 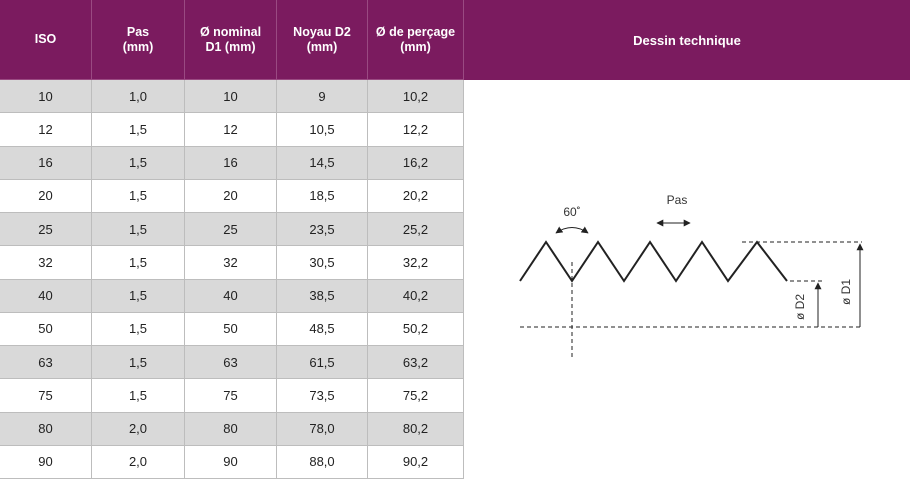 What do you see at coordinates (416, 130) in the screenshot?
I see `table-cell: 12,2` at bounding box center [416, 130].